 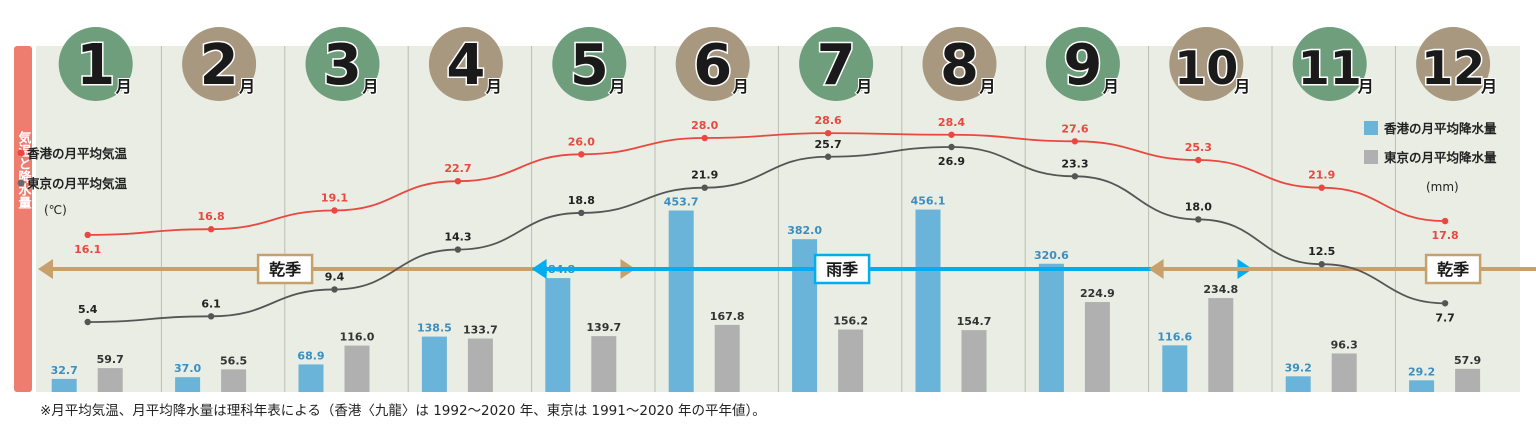 I want to click on tokyo-rain-value: 154.7, so click(x=974, y=321).